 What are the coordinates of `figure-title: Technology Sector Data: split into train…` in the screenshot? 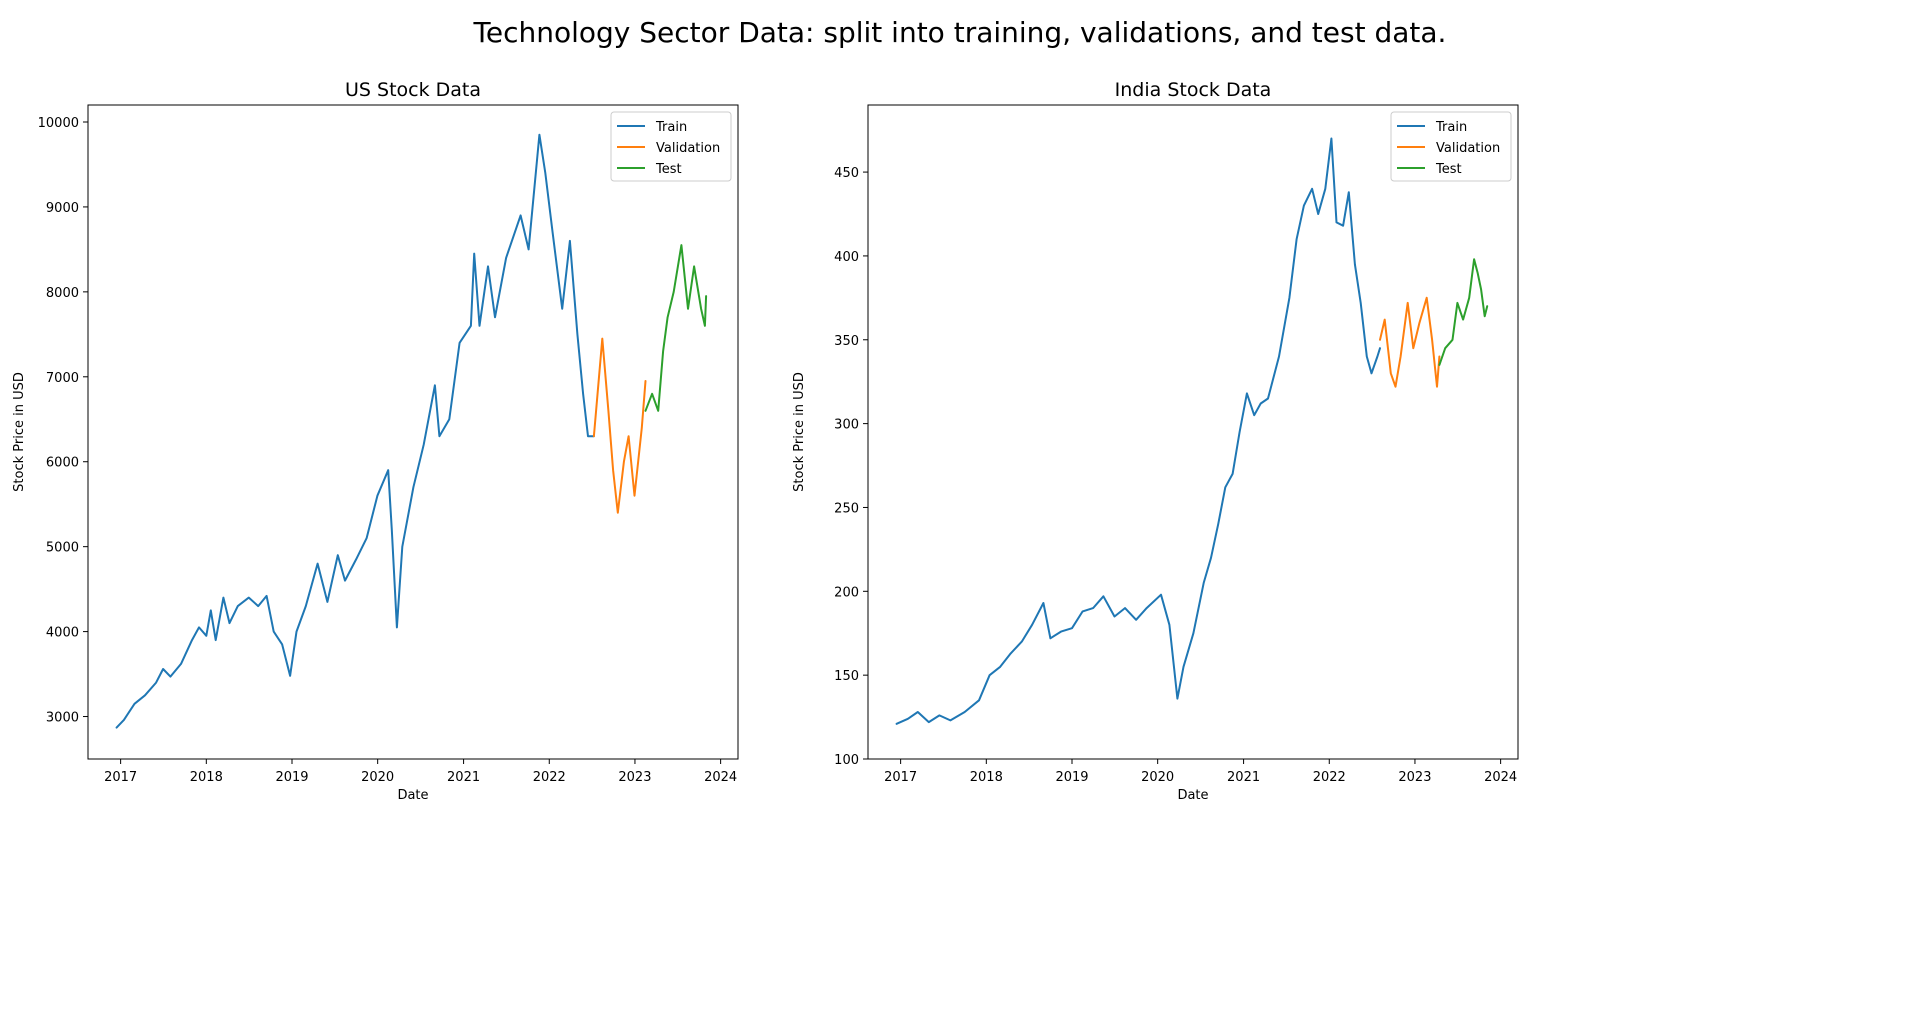 It's located at (960, 32).